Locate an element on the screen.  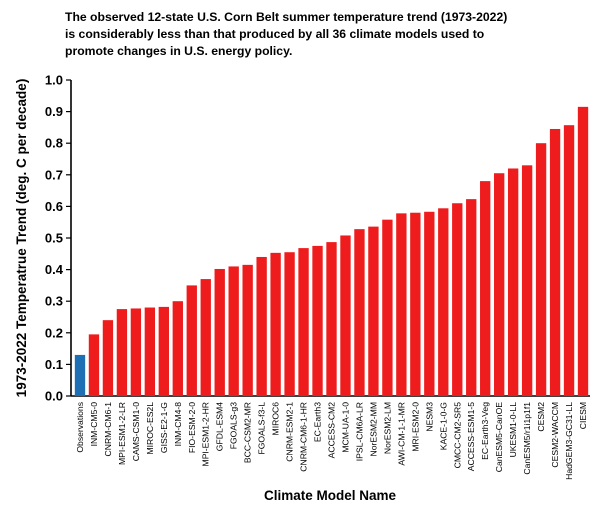
x-category-label: MCM-UA-1-0 is located at coordinates (345, 427).